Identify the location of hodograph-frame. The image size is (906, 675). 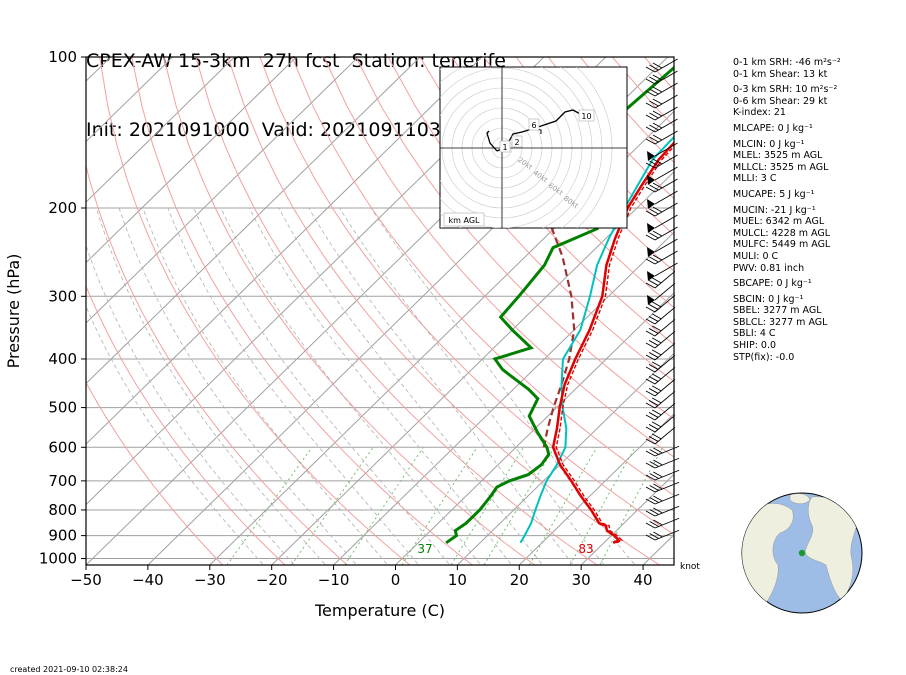
(533, 147).